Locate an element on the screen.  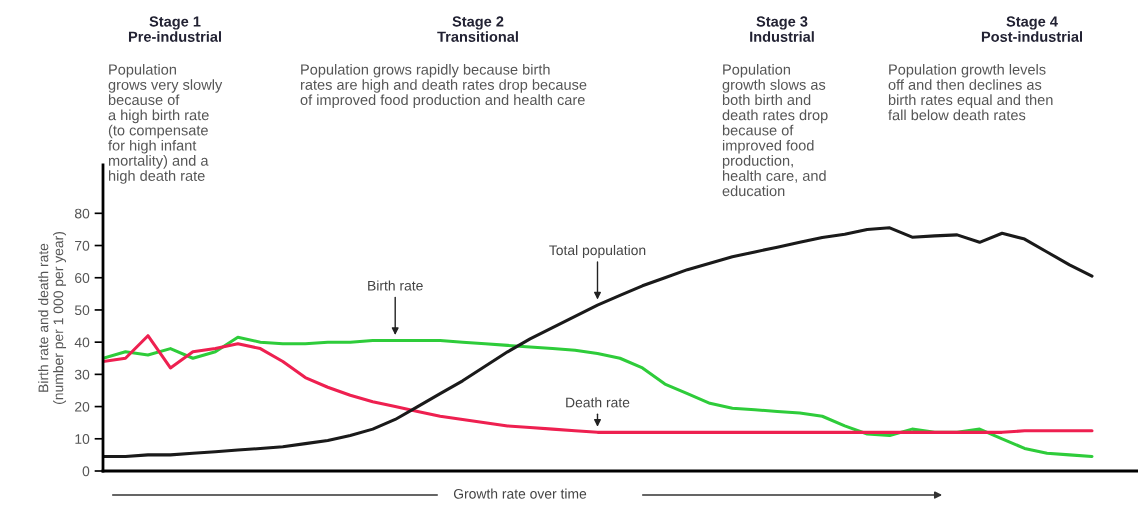
text: Population growth levels off and then declines as birth rates equal and then fall below death rates is located at coordinates (970, 92).